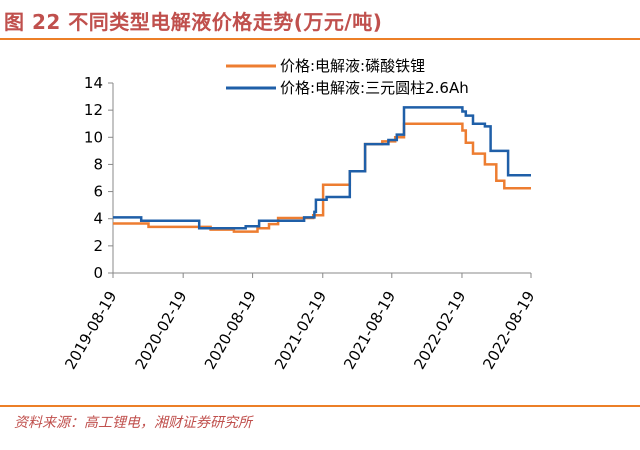 The width and height of the screenshot is (640, 450). Describe the element at coordinates (98, 273) in the screenshot. I see `y-tick-label: 0` at that location.